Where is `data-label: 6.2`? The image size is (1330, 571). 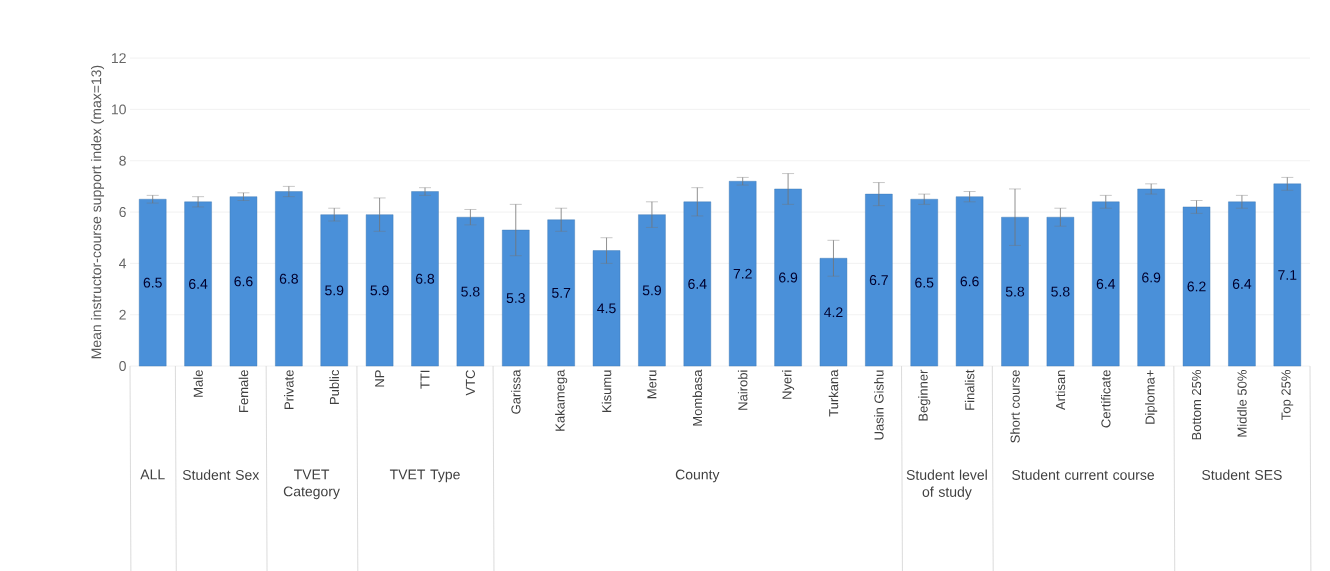
data-label: 6.2 is located at coordinates (1196, 286).